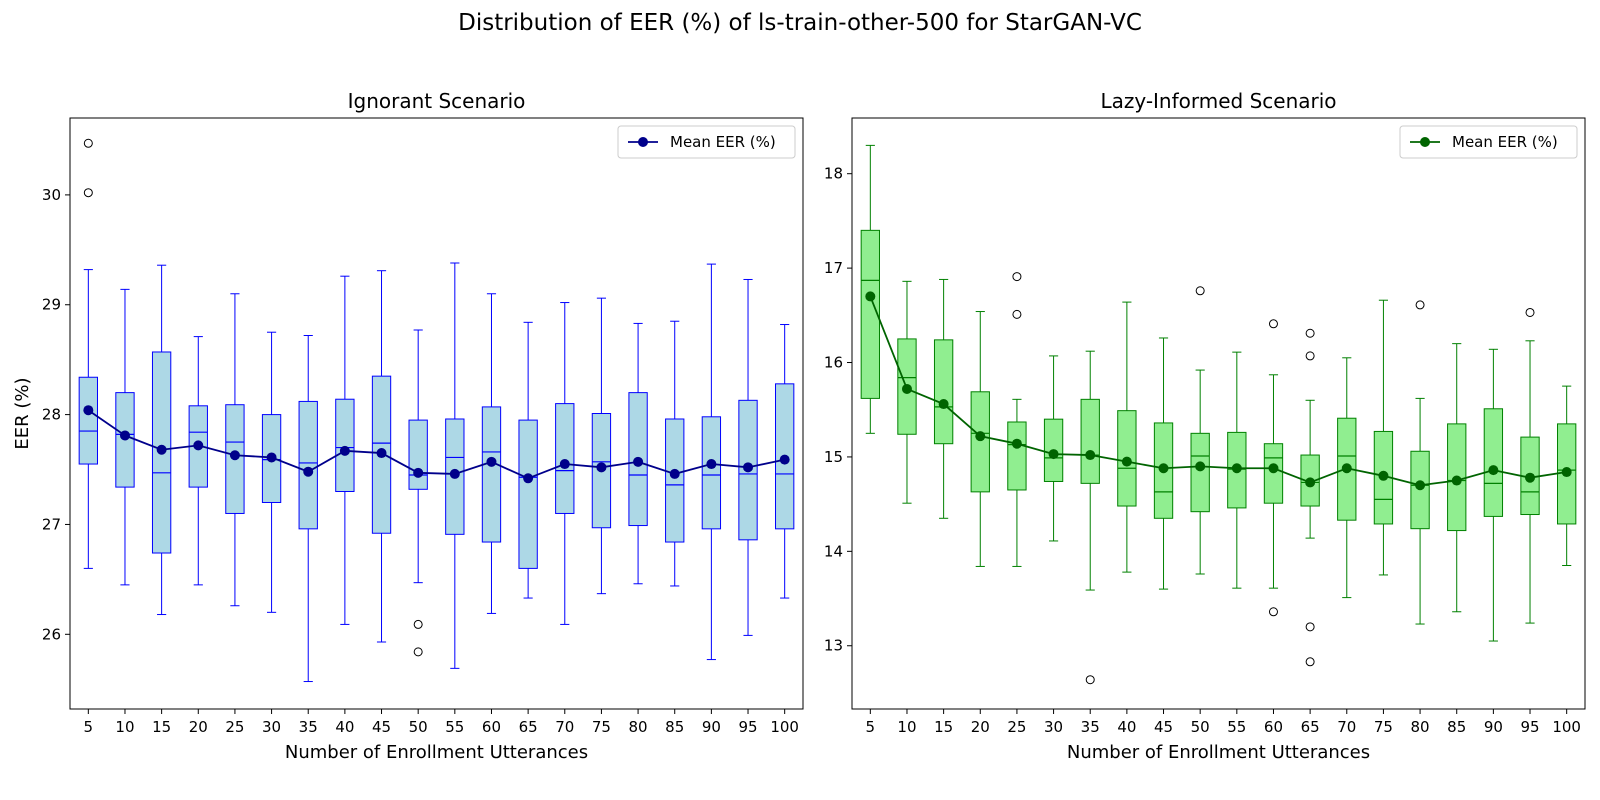 This screenshot has height=800, width=1600. What do you see at coordinates (833, 551) in the screenshot?
I see `y-tick-label: 14` at bounding box center [833, 551].